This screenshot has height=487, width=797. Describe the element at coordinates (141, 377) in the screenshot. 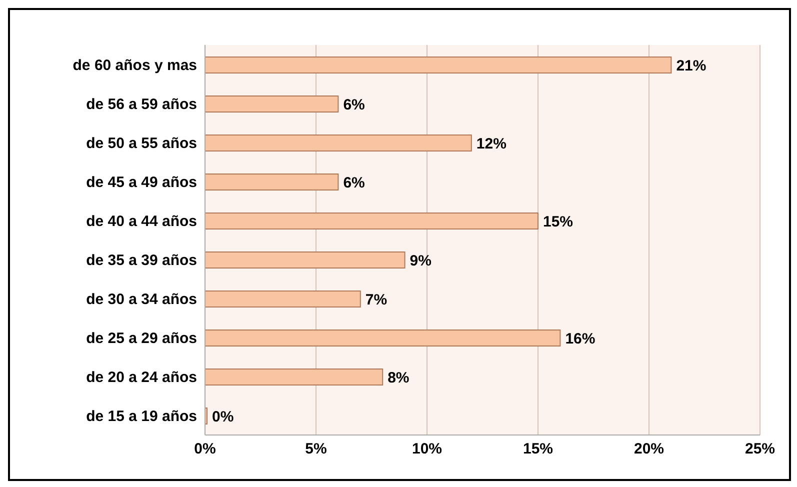

I see `y-tick-label: de 20 a 24 años` at that location.